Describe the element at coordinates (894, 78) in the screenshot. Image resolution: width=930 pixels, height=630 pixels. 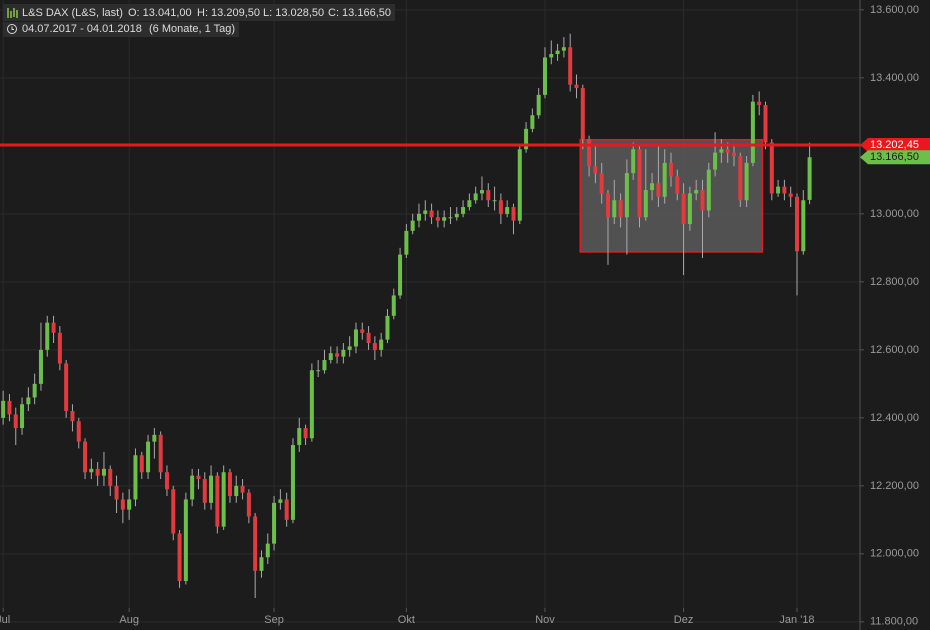
I see `y-tick-label: 13.400,00` at that location.